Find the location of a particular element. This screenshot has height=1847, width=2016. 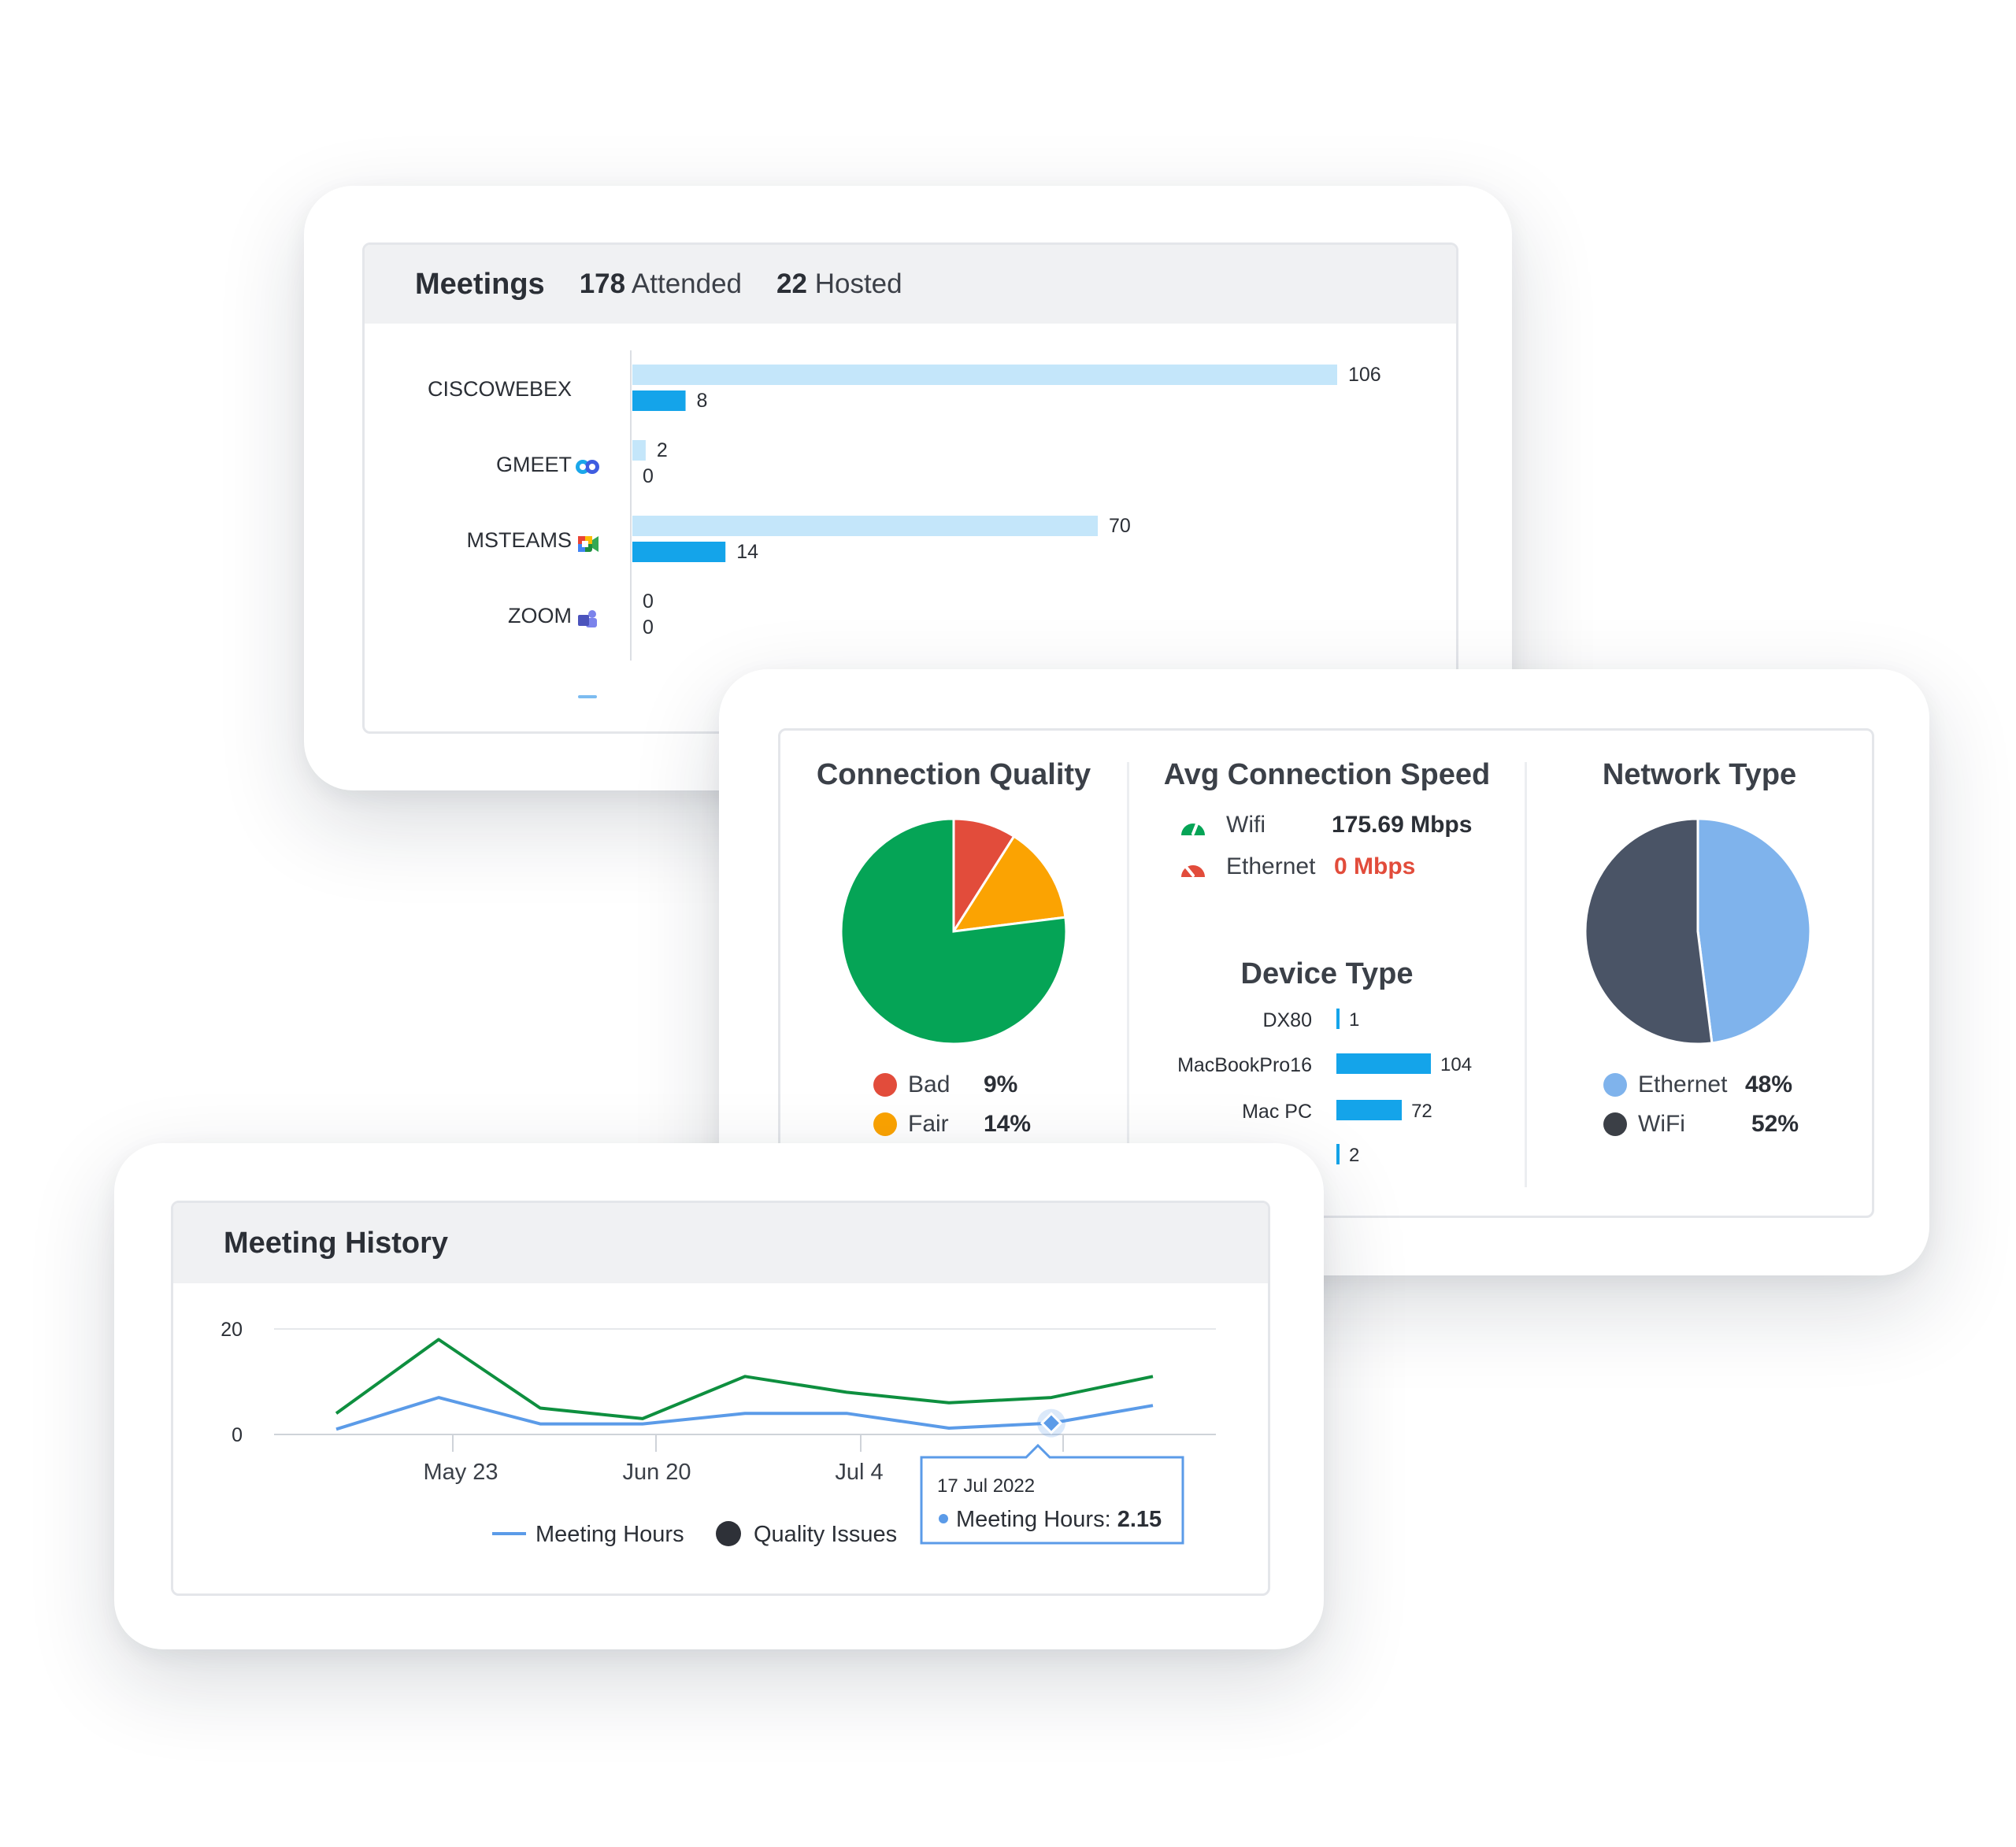

meetings-bar-label-msteams-2: 14 is located at coordinates (747, 552).